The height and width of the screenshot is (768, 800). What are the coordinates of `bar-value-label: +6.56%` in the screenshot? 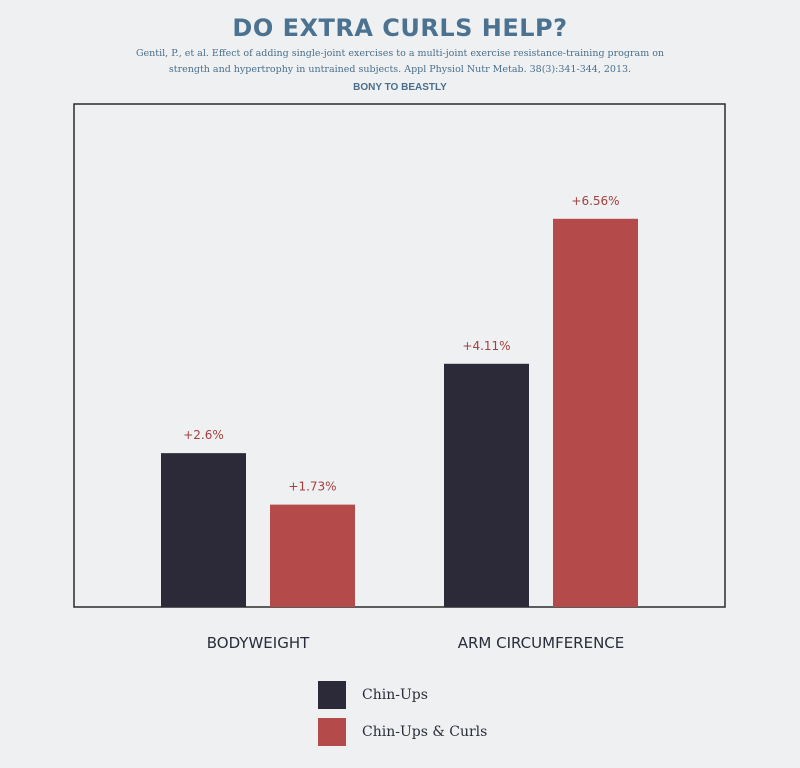 It's located at (595, 201).